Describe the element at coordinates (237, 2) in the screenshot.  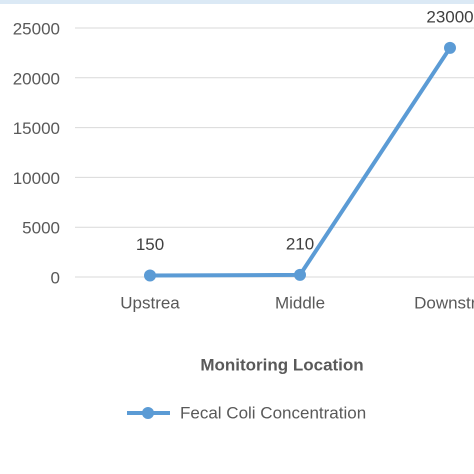
I see `top-border` at that location.